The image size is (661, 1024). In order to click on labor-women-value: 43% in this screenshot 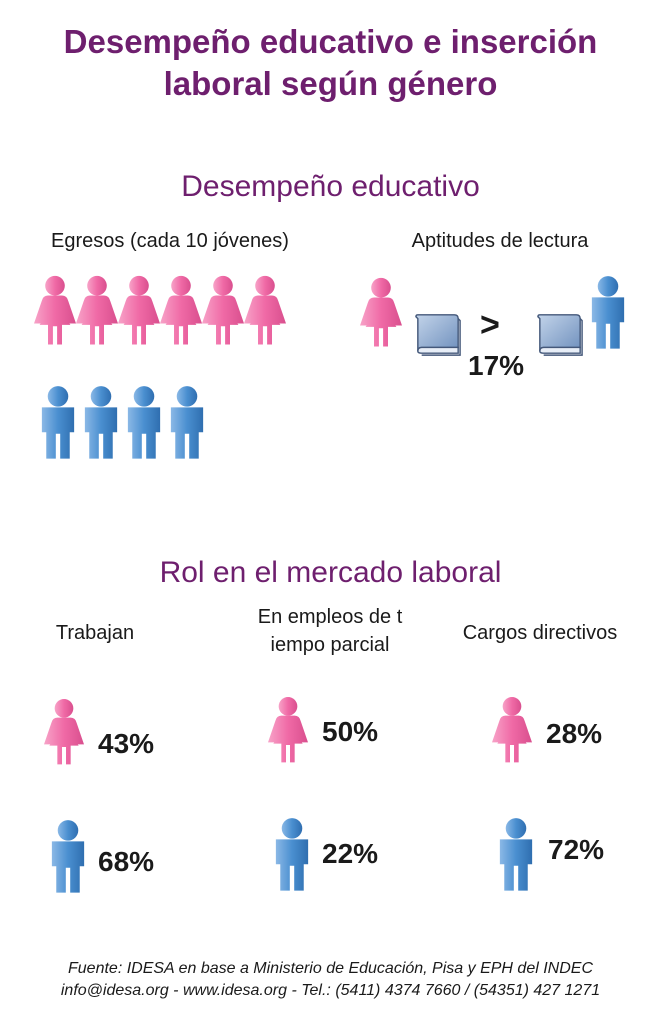, I will do `click(126, 743)`.